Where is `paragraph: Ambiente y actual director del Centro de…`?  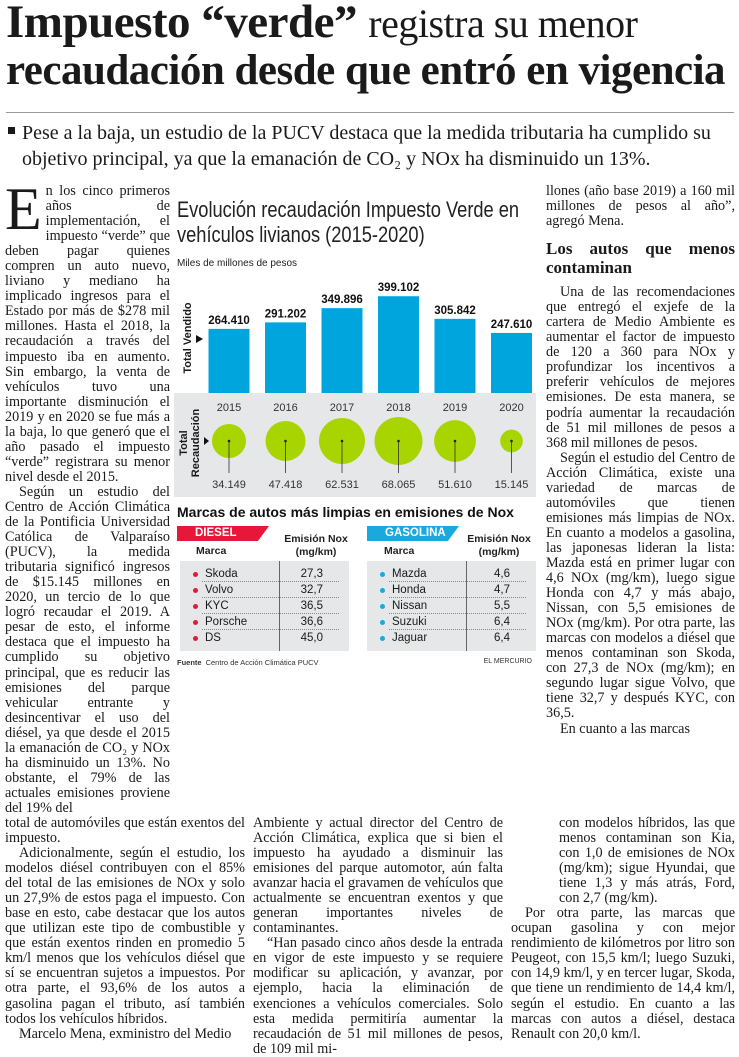 paragraph: Ambiente y actual director del Centro de… is located at coordinates (378, 875).